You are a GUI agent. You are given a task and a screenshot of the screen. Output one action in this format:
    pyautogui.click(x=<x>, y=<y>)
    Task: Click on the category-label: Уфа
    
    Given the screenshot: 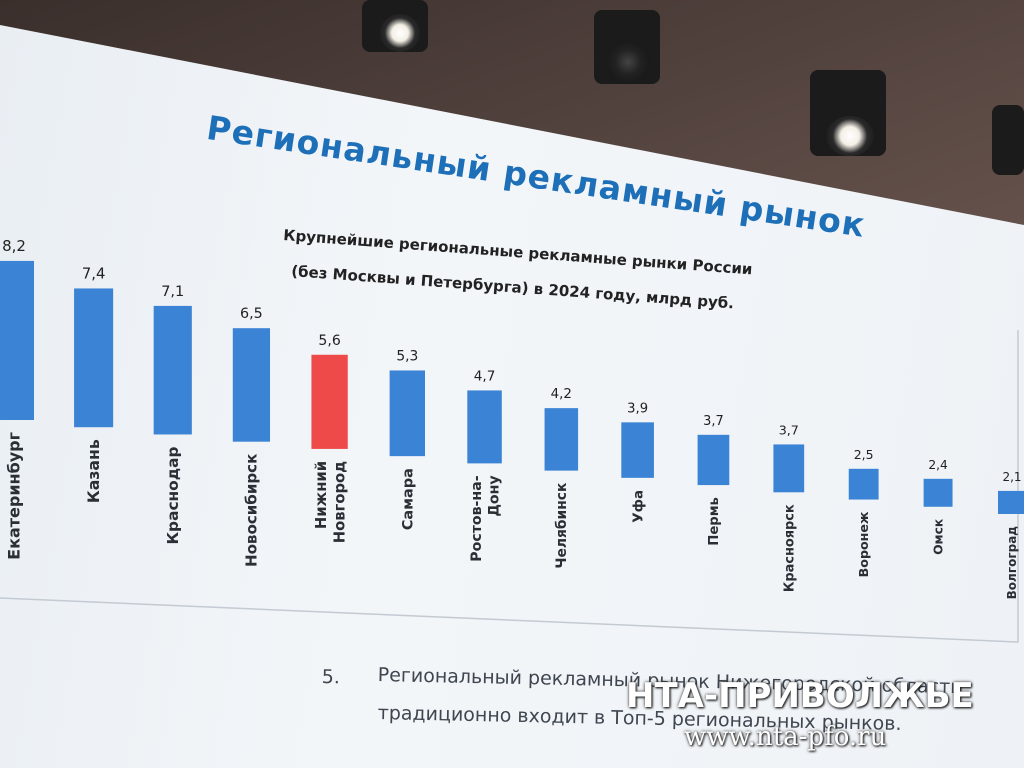 What is the action you would take?
    pyautogui.click(x=638, y=506)
    